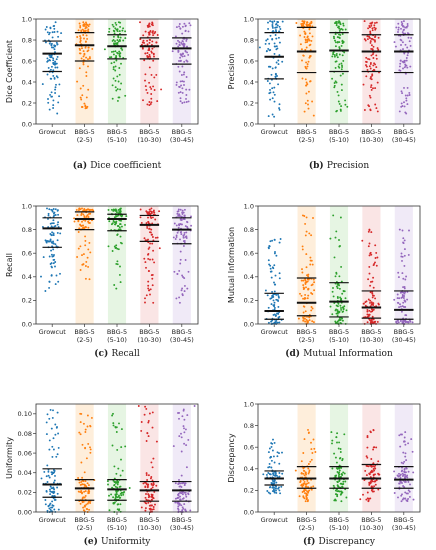 This screenshot has height=550, width=436. I want to click on x-tick-label: (2-5), so click(85, 140).